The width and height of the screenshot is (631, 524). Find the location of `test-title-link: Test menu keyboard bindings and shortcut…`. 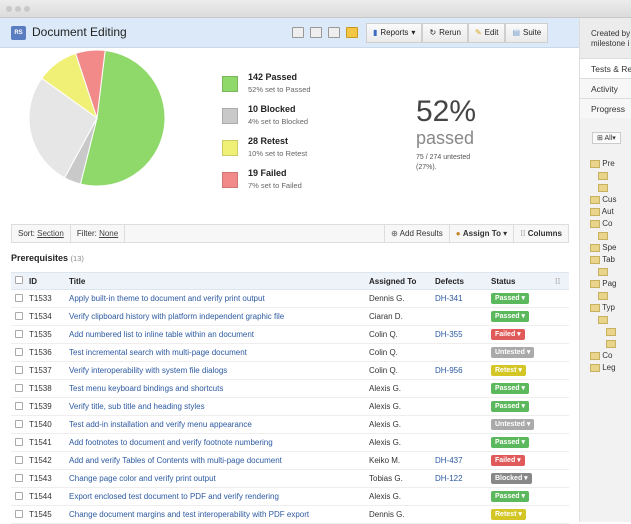

test-title-link: Test menu keyboard bindings and shortcut… is located at coordinates (146, 388).